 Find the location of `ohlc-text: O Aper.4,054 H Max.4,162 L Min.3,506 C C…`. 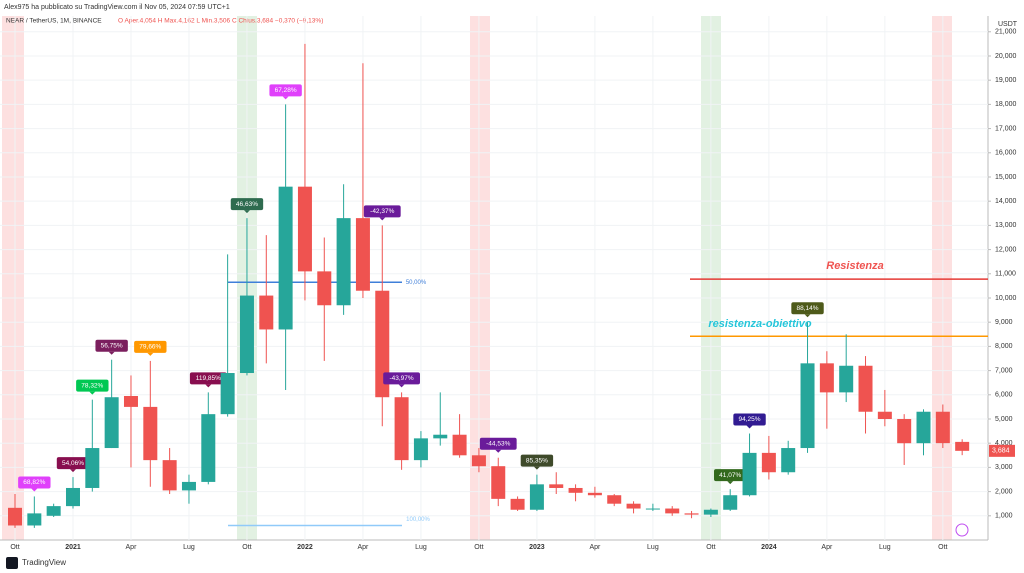

ohlc-text: O Aper.4,054 H Max.4,162 L Min.3,506 C C… is located at coordinates (220, 21).